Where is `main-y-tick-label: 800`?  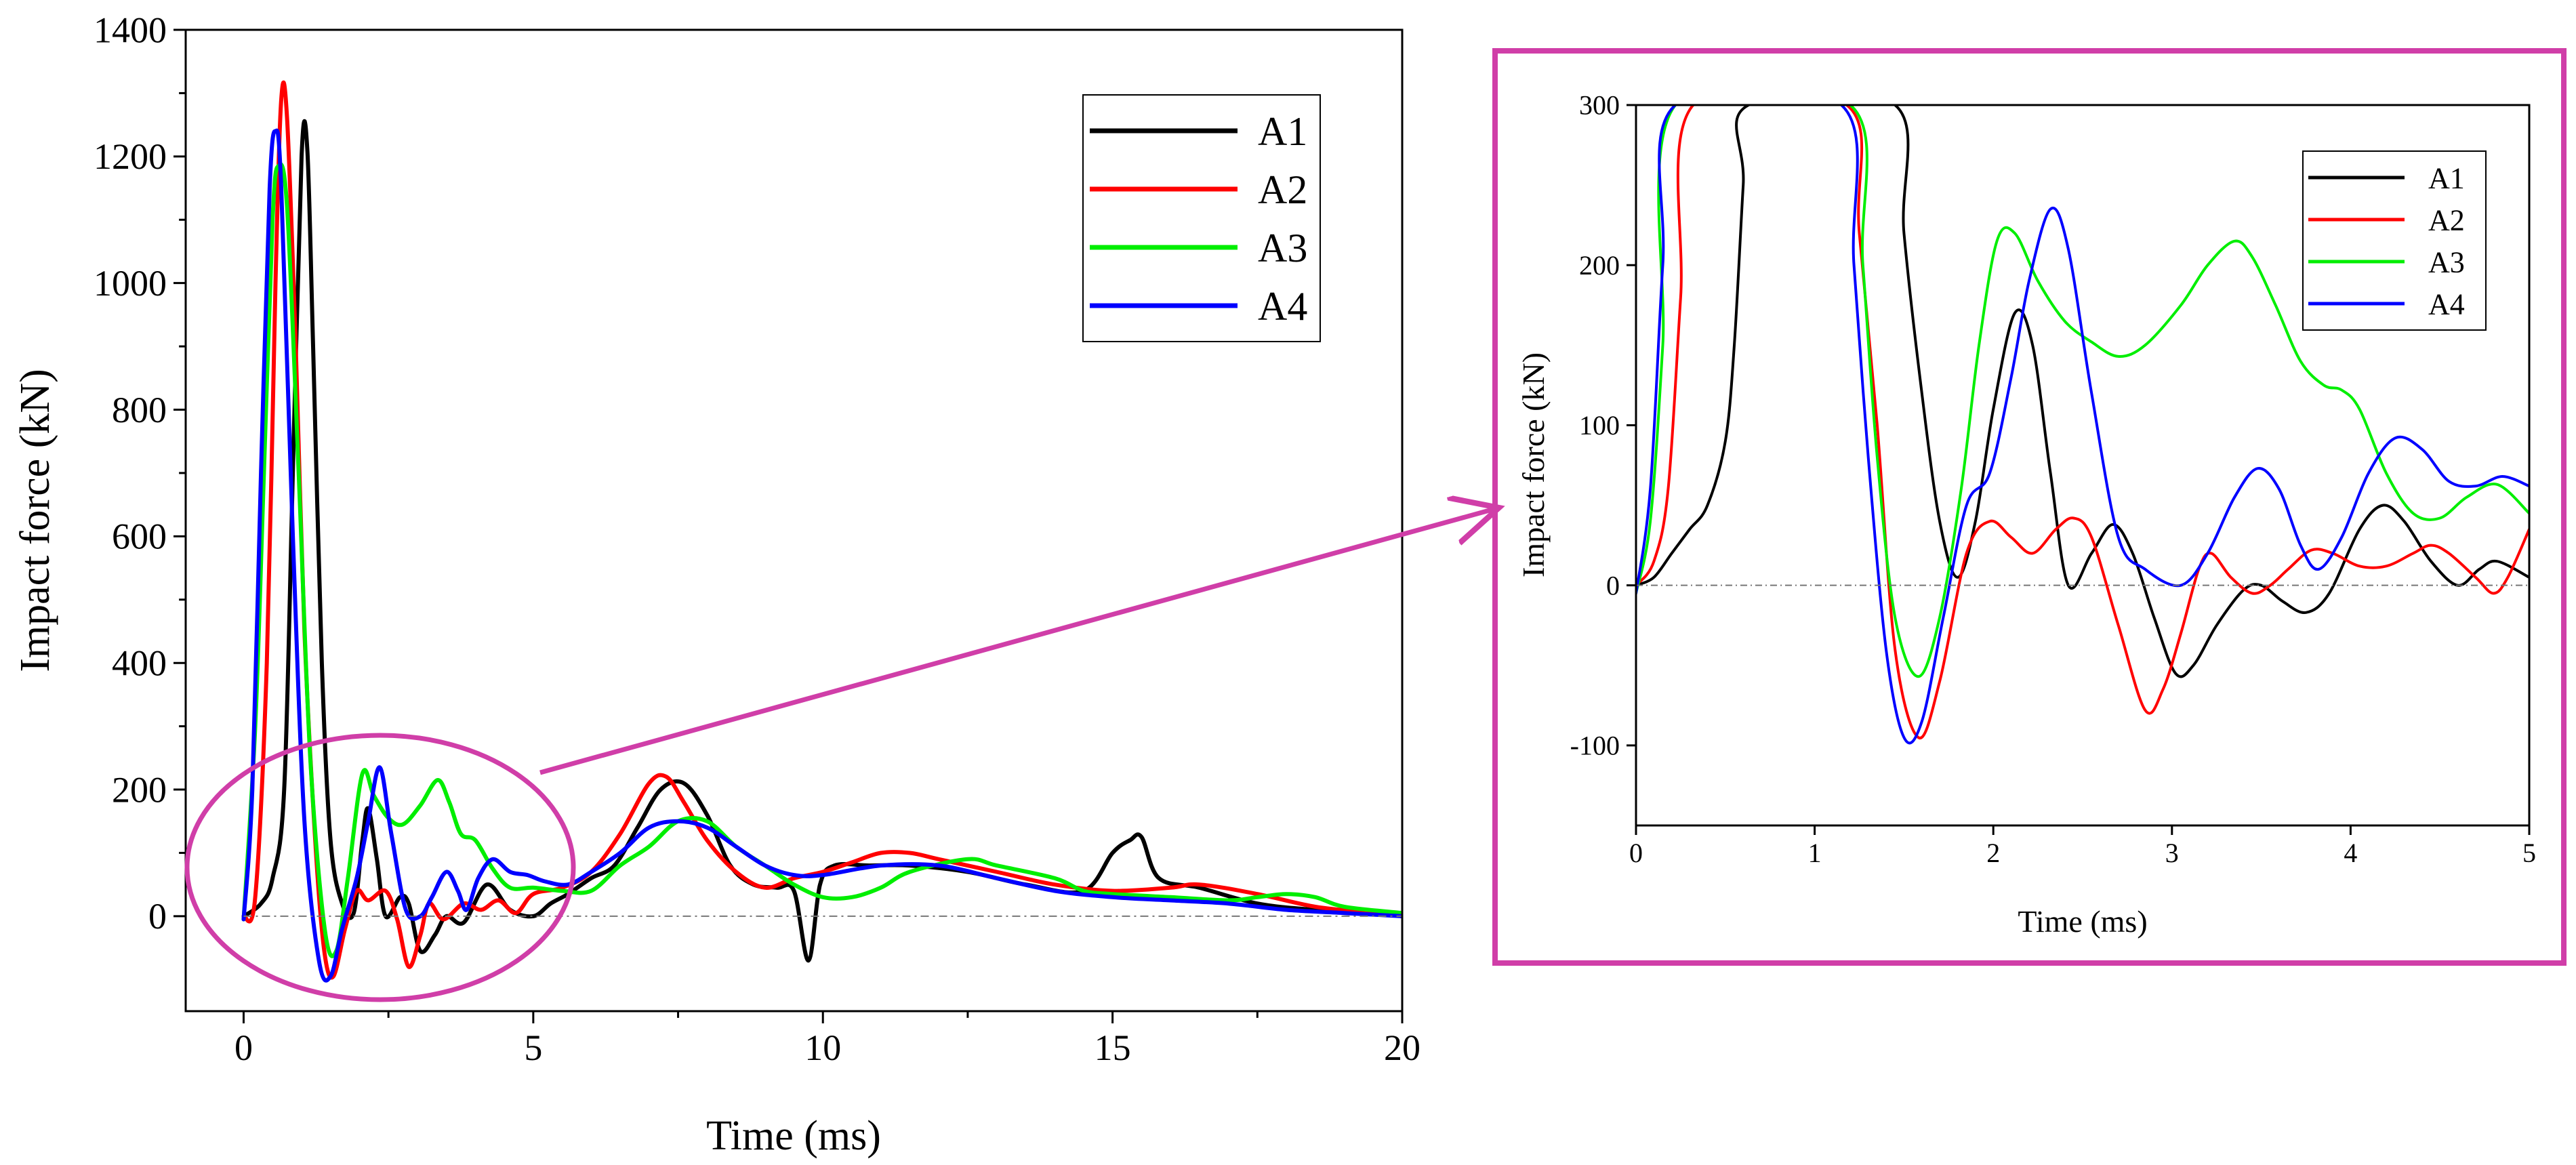
main-y-tick-label: 800 is located at coordinates (140, 410).